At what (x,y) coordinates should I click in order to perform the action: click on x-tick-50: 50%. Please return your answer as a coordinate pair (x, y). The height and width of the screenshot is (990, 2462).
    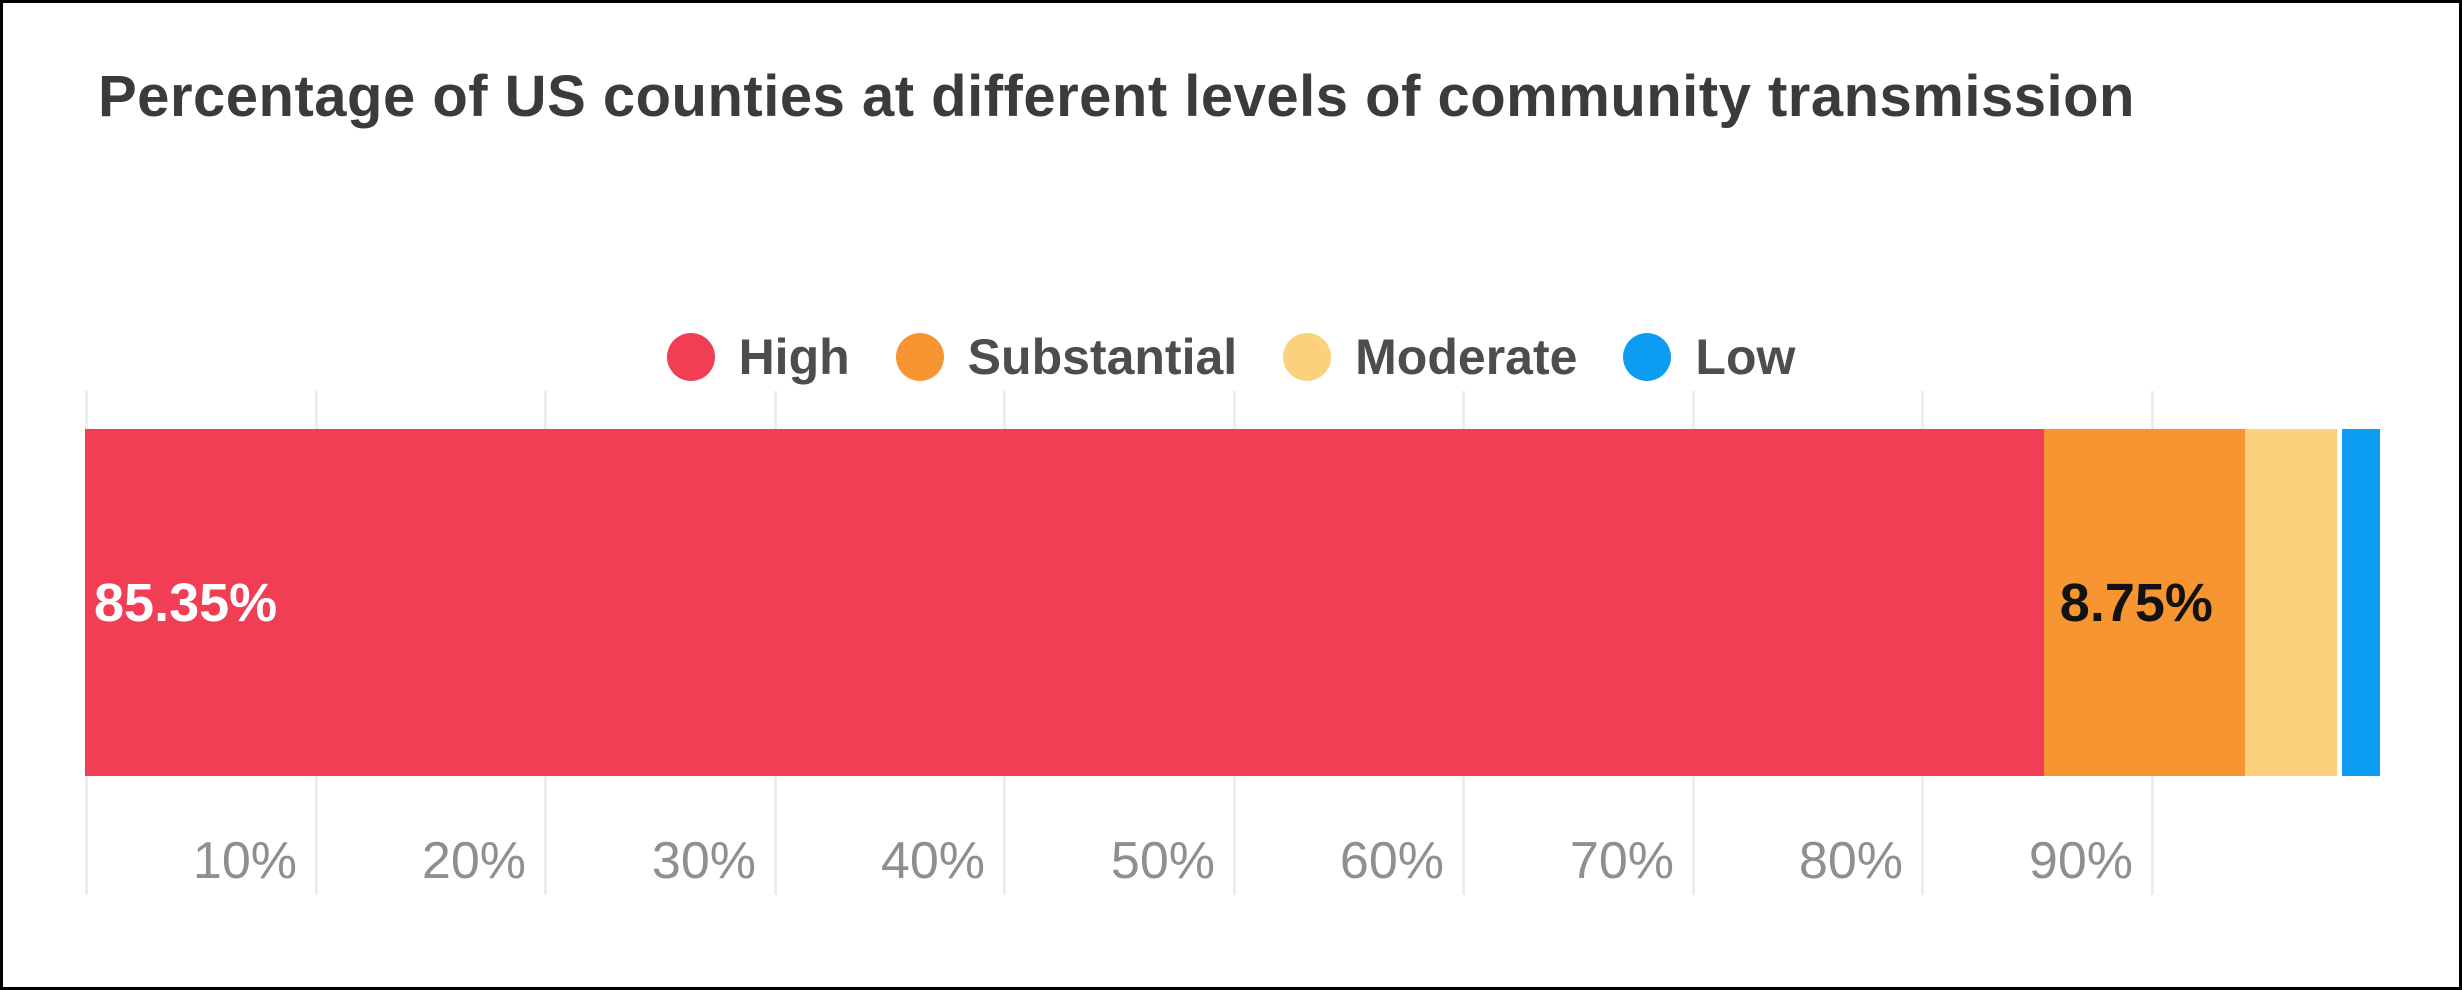
    Looking at the image, I should click on (1162, 861).